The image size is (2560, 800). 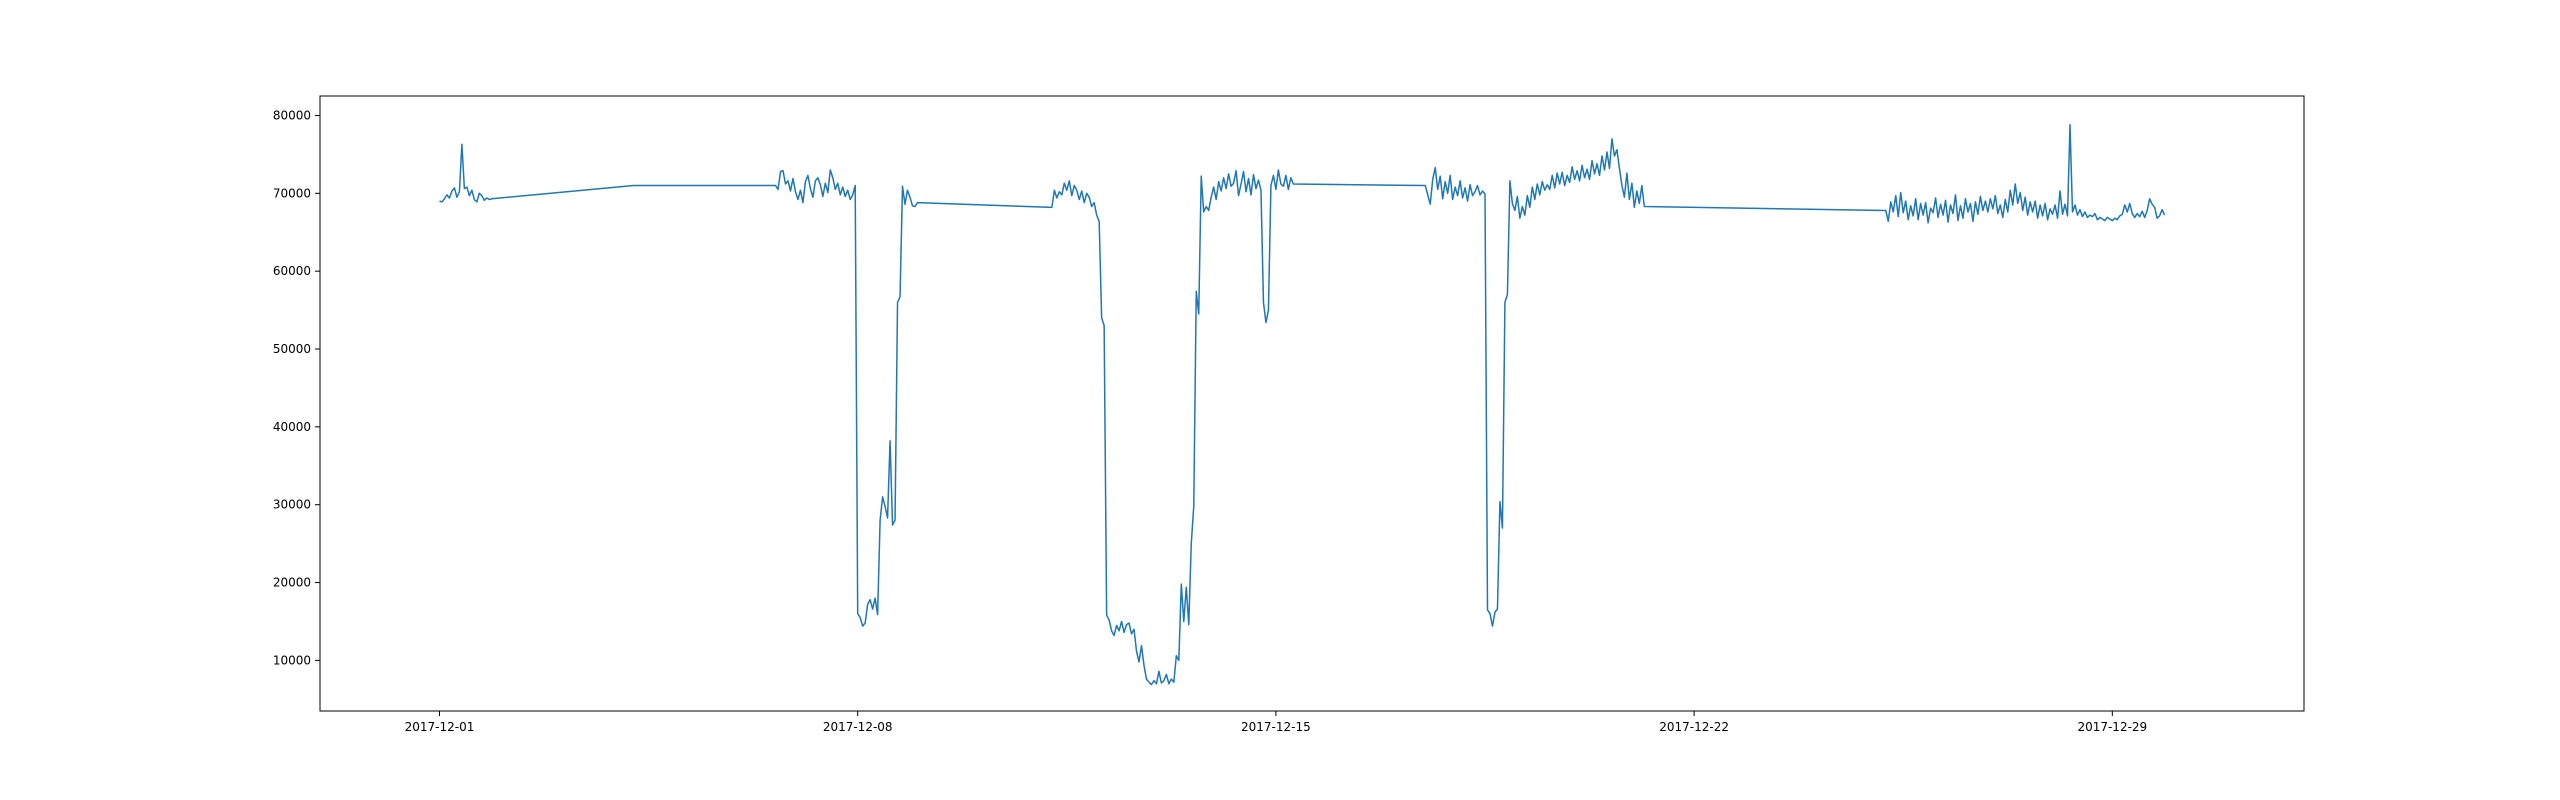 What do you see at coordinates (292, 115) in the screenshot?
I see `y-tick-label-80000: 80000` at bounding box center [292, 115].